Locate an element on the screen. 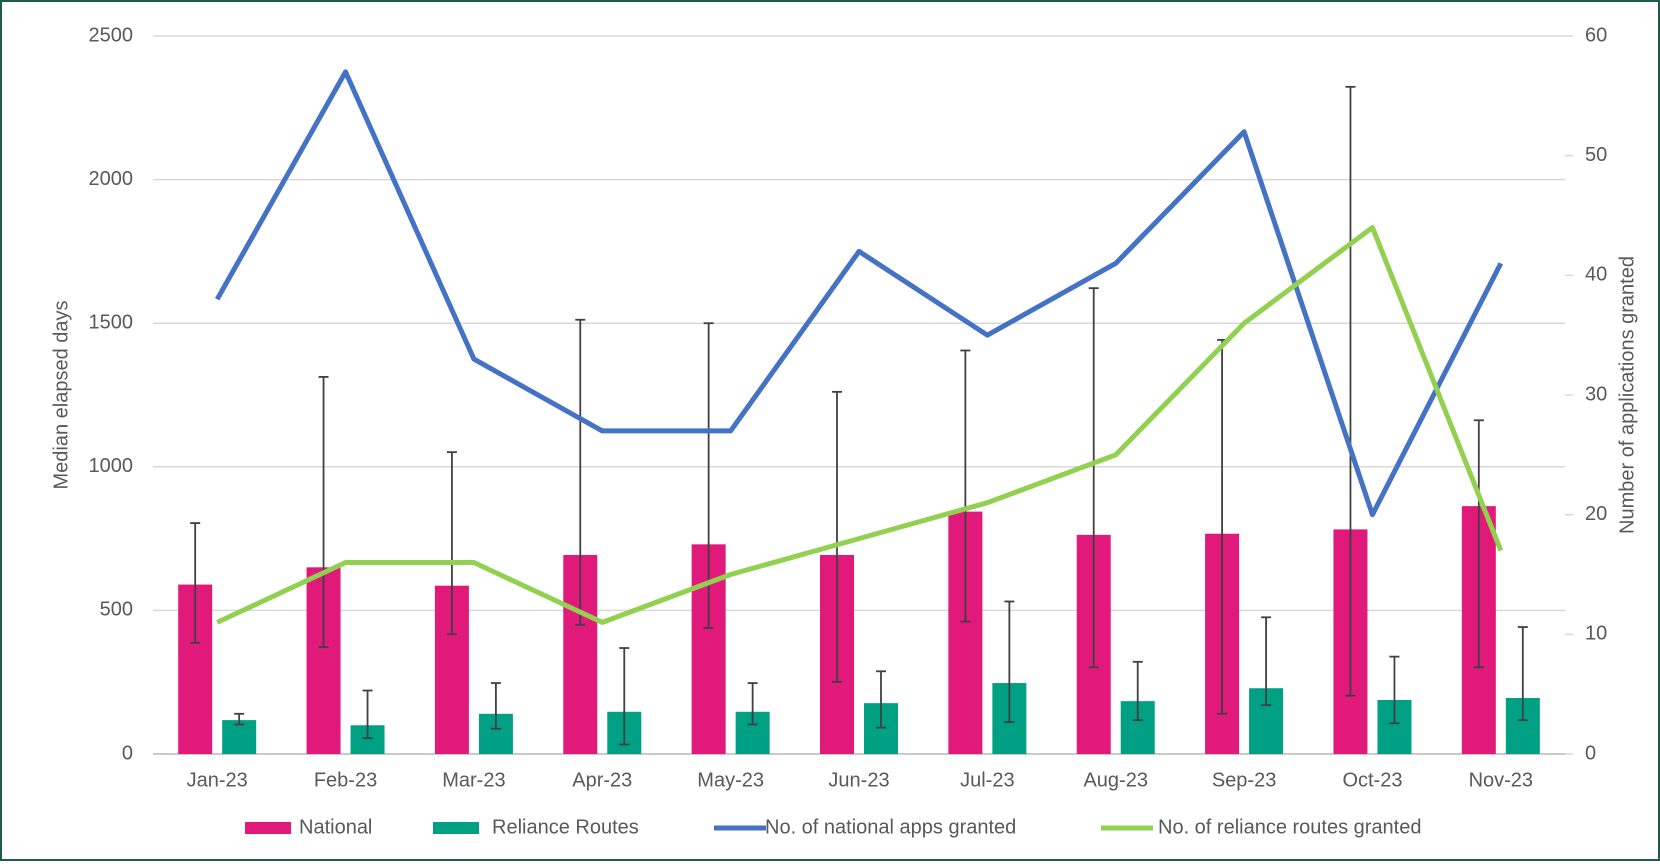  legend-label: National is located at coordinates (335, 827).